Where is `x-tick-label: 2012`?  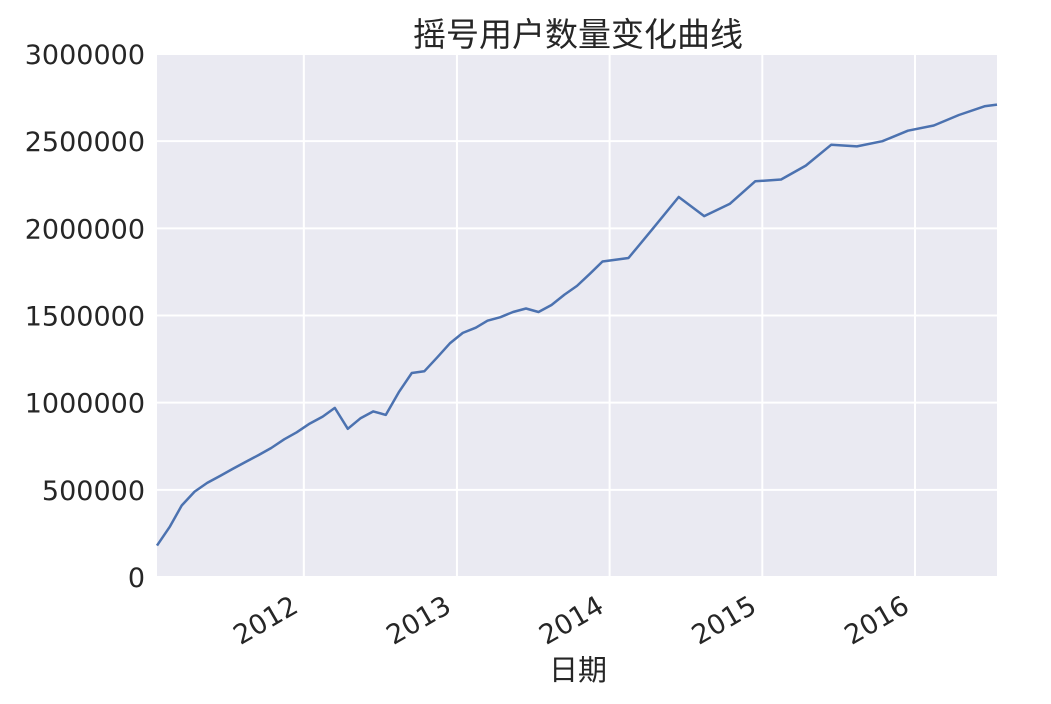 x-tick-label: 2012 is located at coordinates (265, 620).